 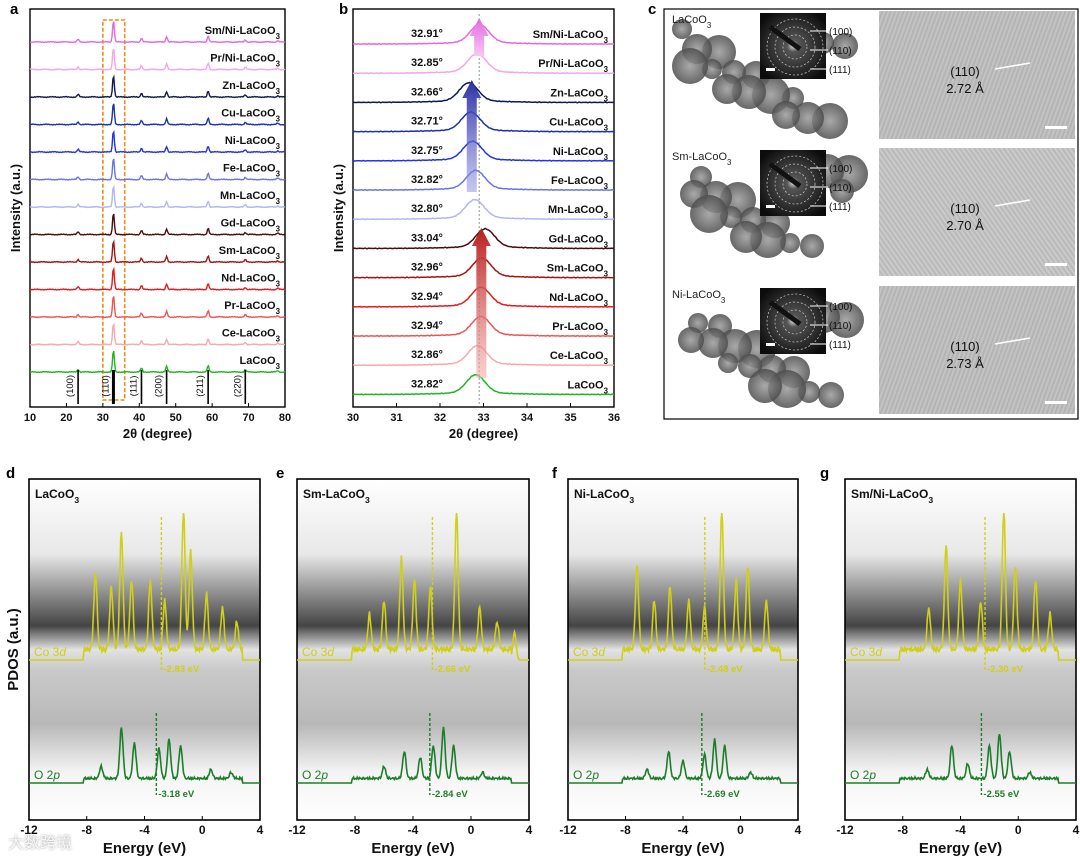 I want to click on b-xtick-label-5: 35, so click(x=570, y=418).